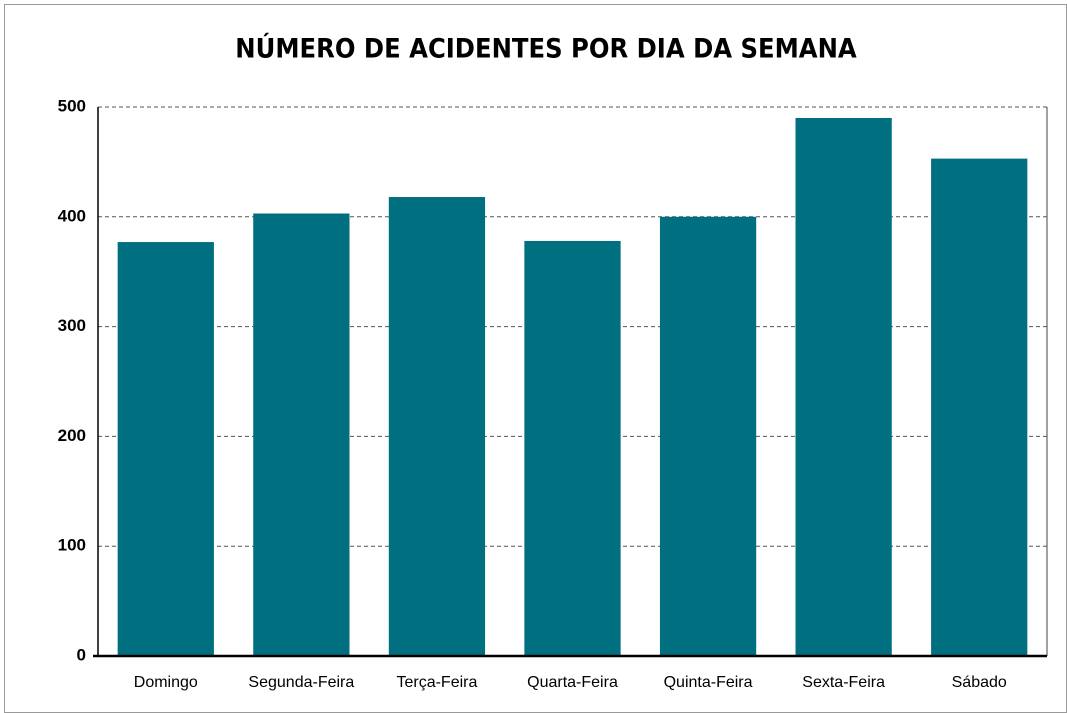 This screenshot has height=713, width=1067. I want to click on y-tick-label: 400, so click(72, 215).